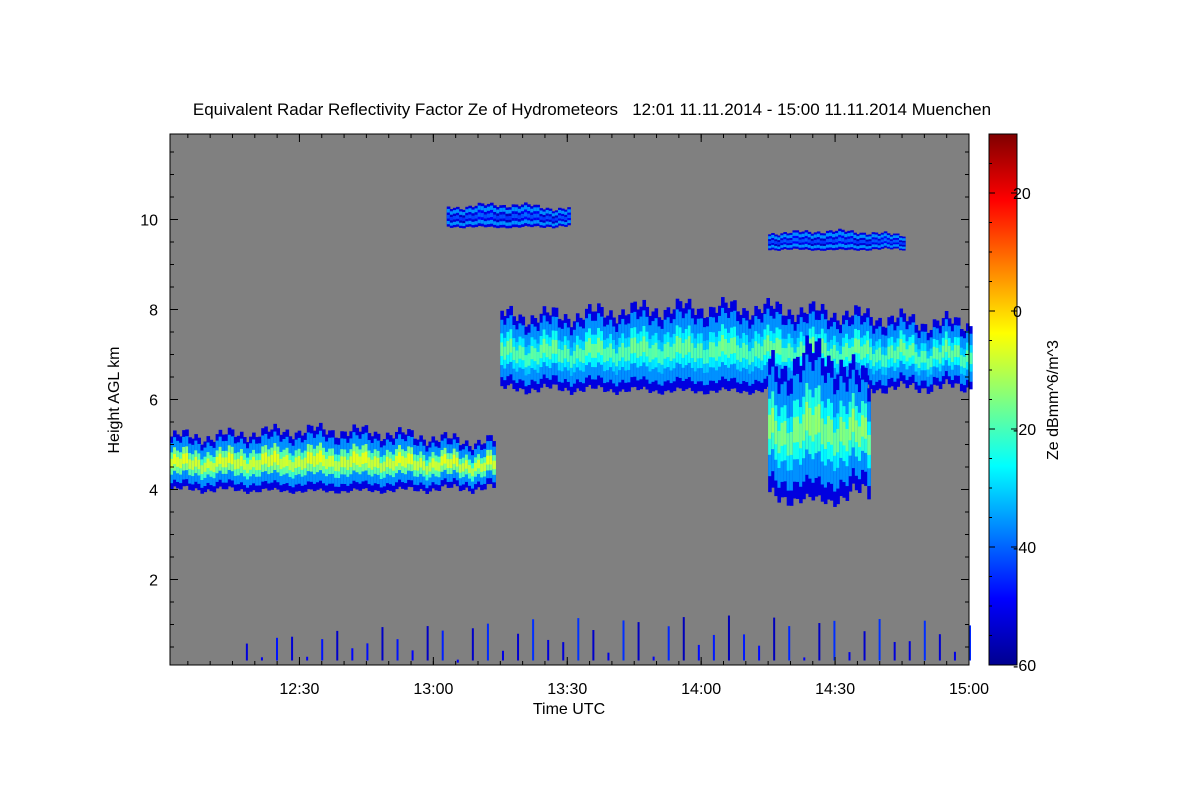  Describe the element at coordinates (433, 689) in the screenshot. I see `x-tick-label: 13:00` at that location.